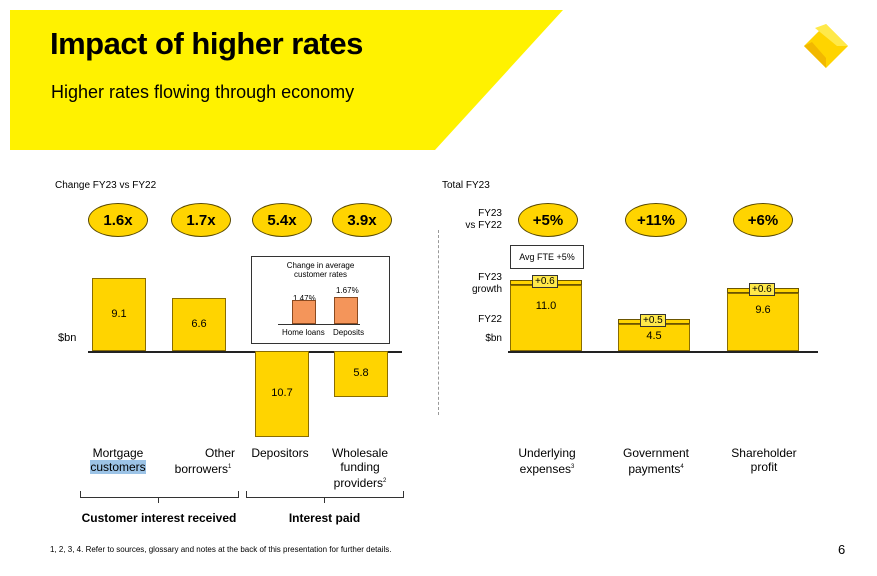 This screenshot has width=877, height=576. Describe the element at coordinates (347, 290) in the screenshot. I see `inset-value-deposits: 1.67%` at that location.